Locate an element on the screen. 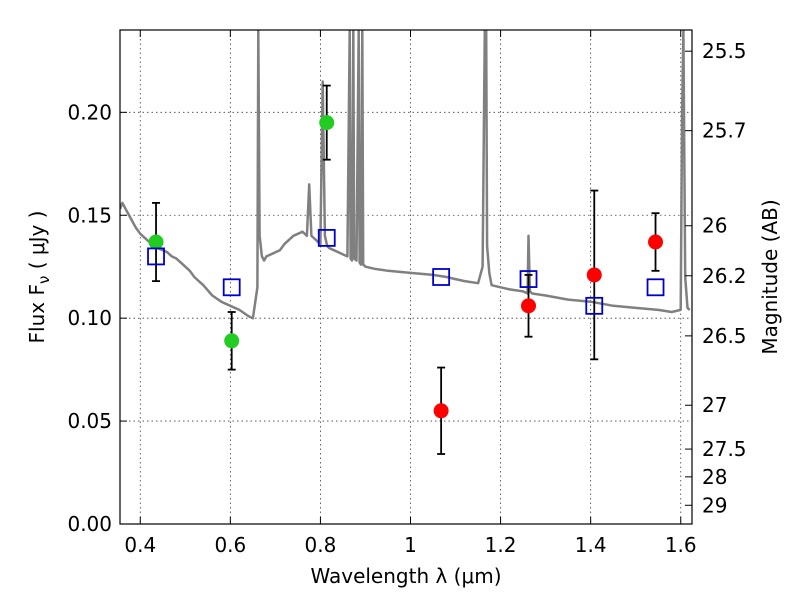 This screenshot has width=800, height=604. right-tick-label: 27.5 is located at coordinates (724, 449).